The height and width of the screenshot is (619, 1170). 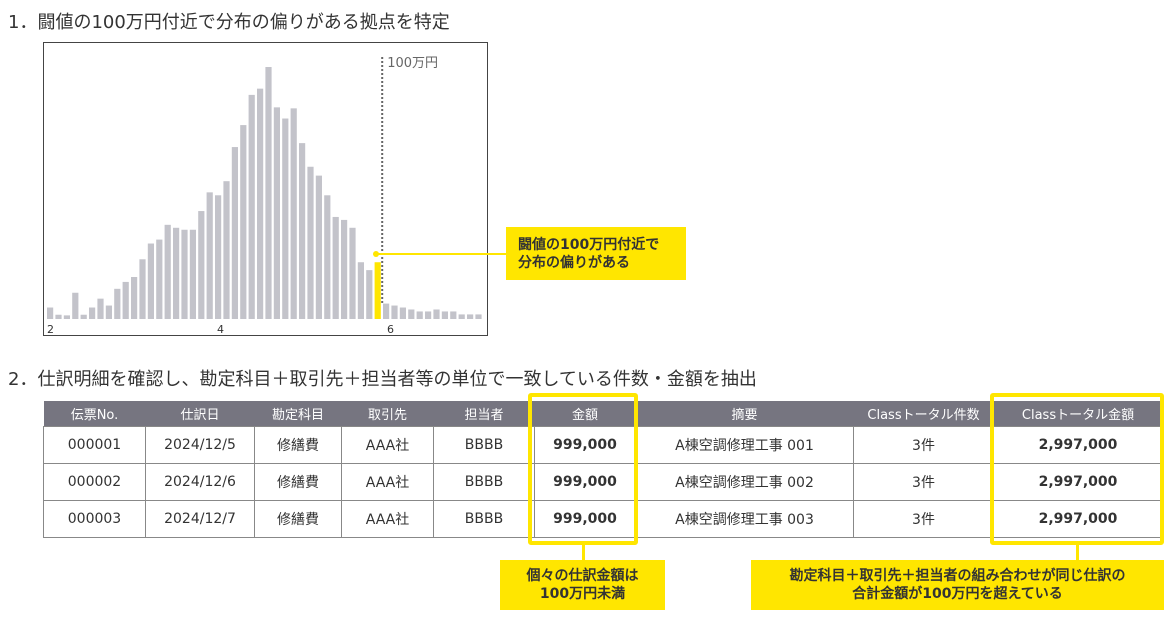 What do you see at coordinates (957, 594) in the screenshot?
I see `callout-line: 合計金額が100万円を超えている` at bounding box center [957, 594].